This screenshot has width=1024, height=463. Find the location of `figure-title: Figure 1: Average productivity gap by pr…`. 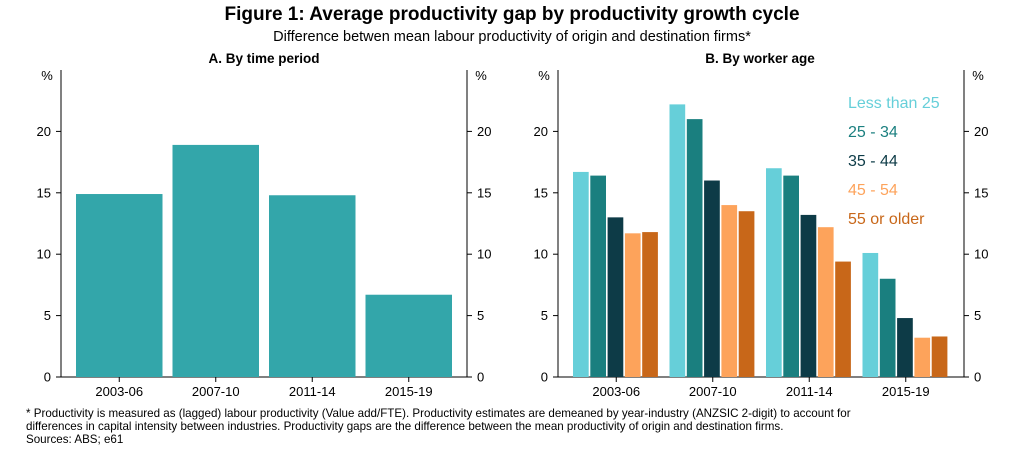

figure-title: Figure 1: Average productivity gap by pr… is located at coordinates (512, 14).